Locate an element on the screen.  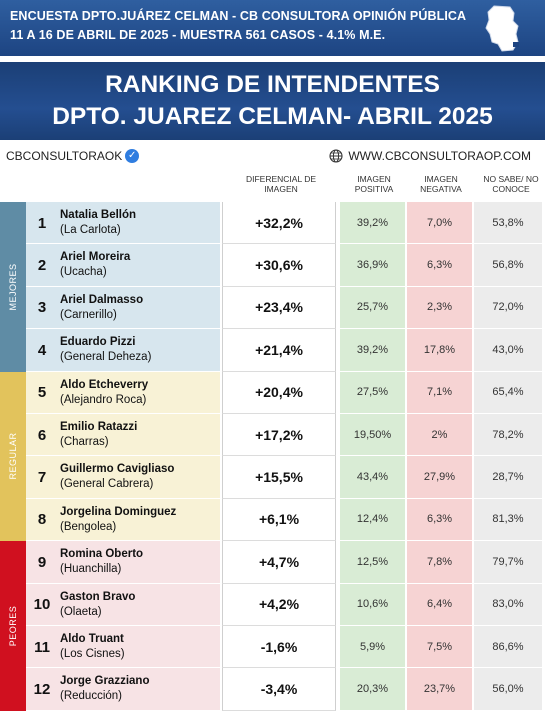
no-sabe-value: 65,4% is located at coordinates (508, 392).